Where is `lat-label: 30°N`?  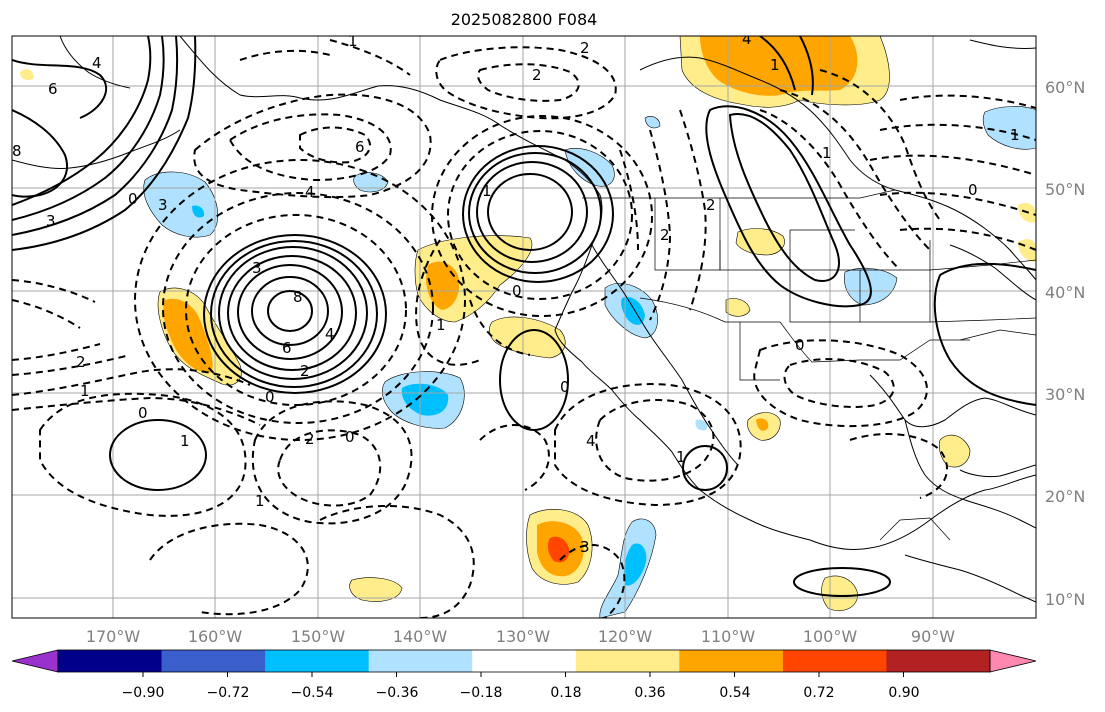
lat-label: 30°N is located at coordinates (1065, 394).